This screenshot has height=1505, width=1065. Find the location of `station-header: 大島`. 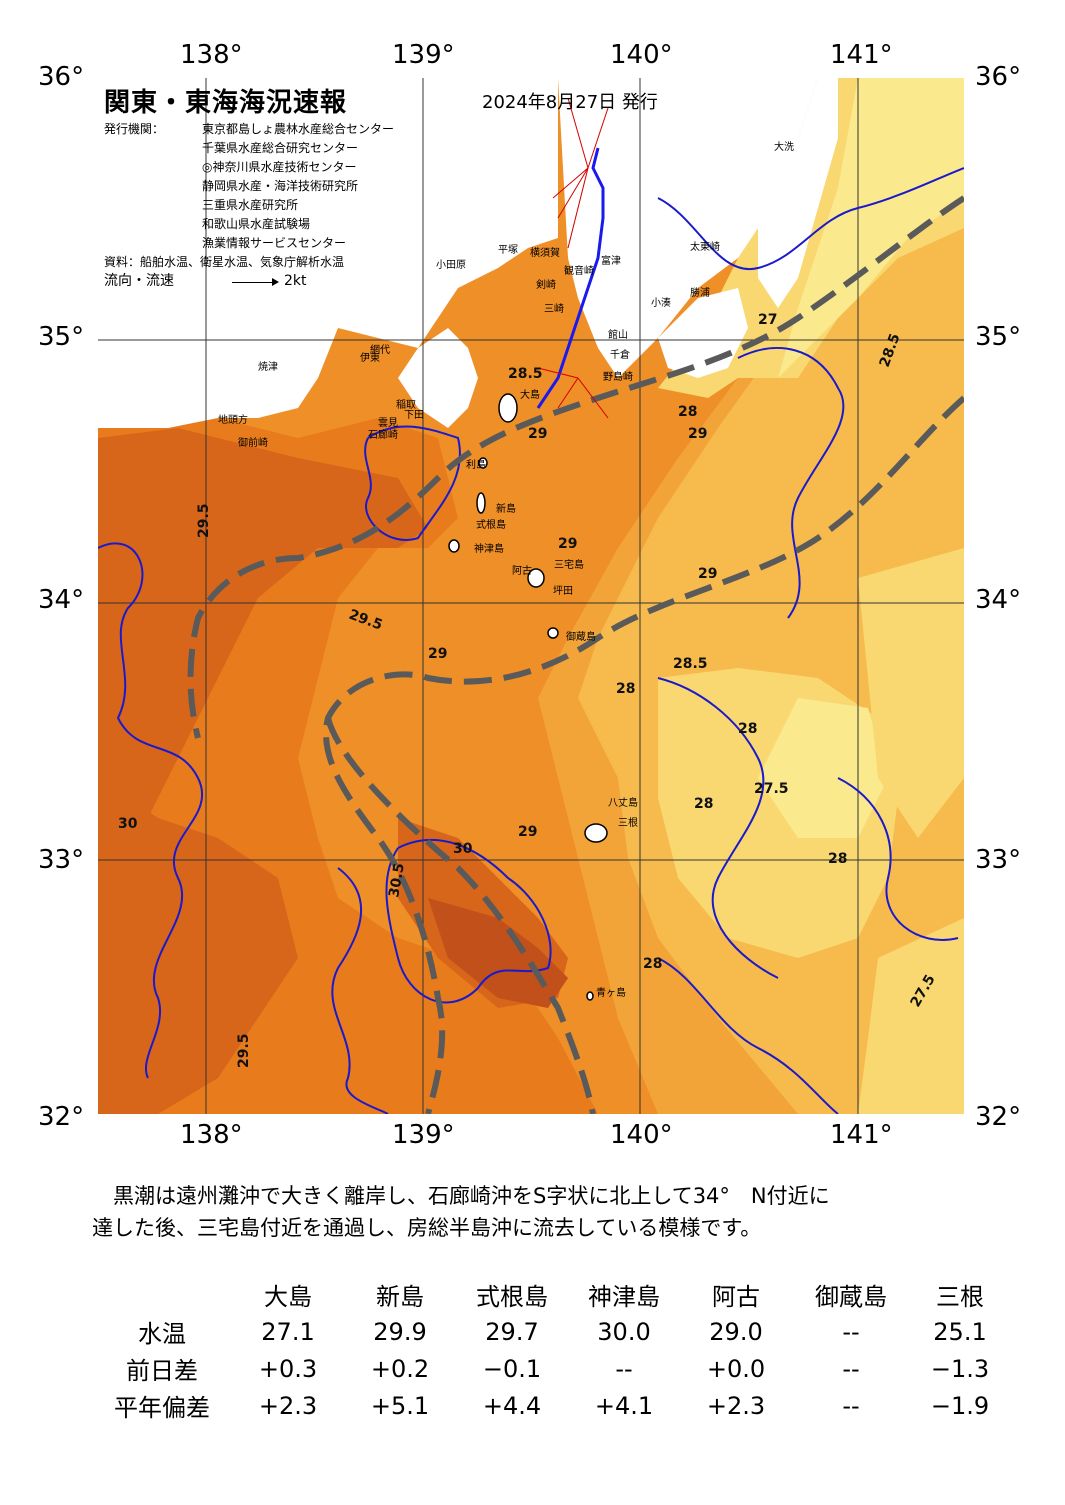

station-header: 大島 is located at coordinates (288, 1297).